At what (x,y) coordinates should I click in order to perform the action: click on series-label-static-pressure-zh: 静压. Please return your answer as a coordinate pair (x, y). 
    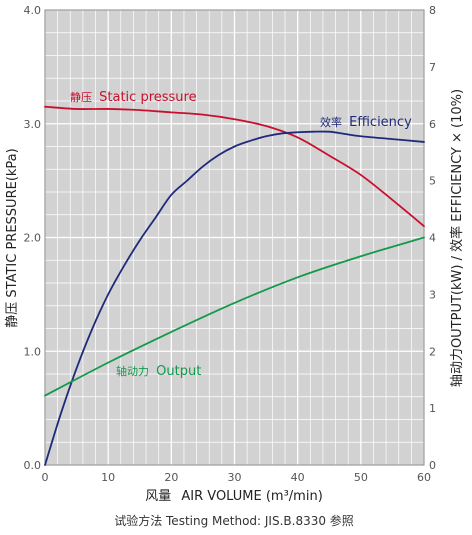
    Looking at the image, I should click on (81, 97).